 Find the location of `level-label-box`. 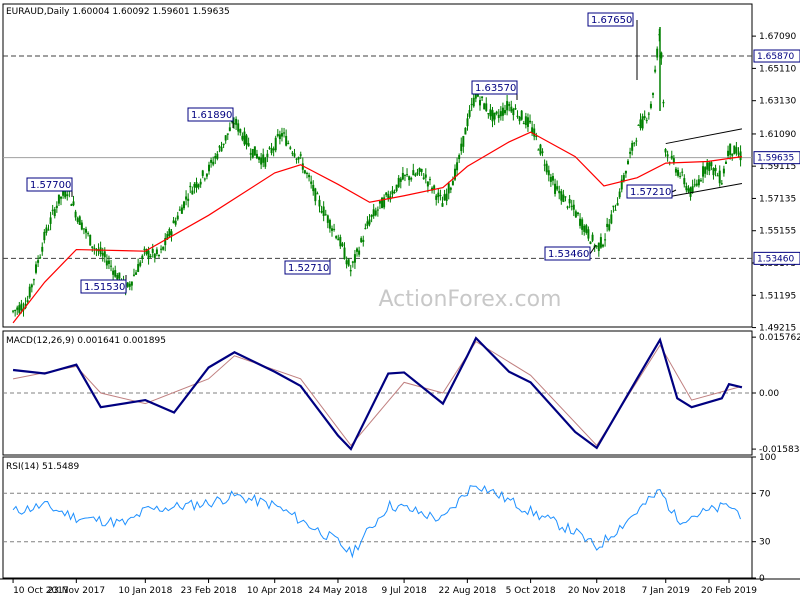

level-label-box is located at coordinates (776, 56).